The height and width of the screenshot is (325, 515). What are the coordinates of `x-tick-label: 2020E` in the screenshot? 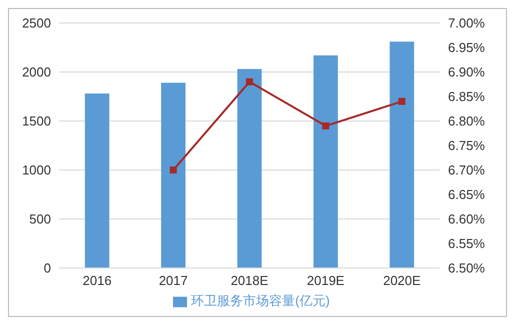 It's located at (402, 280).